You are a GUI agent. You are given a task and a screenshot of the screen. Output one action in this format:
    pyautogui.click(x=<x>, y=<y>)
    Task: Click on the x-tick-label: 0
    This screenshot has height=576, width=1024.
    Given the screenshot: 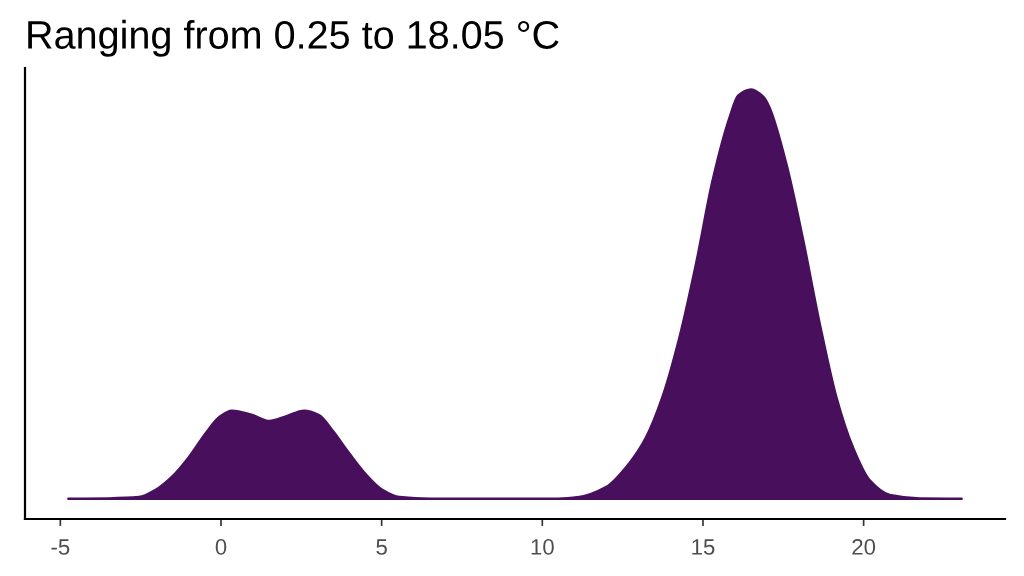 What is the action you would take?
    pyautogui.click(x=221, y=547)
    